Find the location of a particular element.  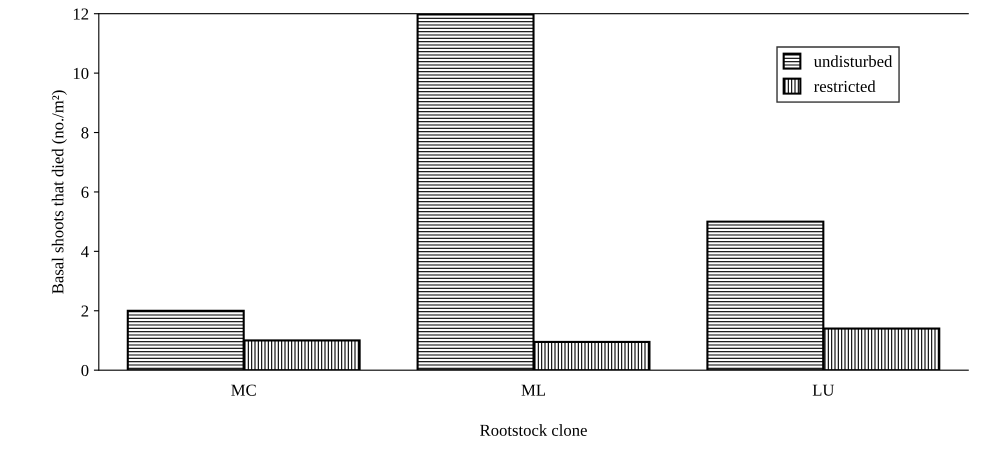

y-tick-label: 0 is located at coordinates (84, 370).